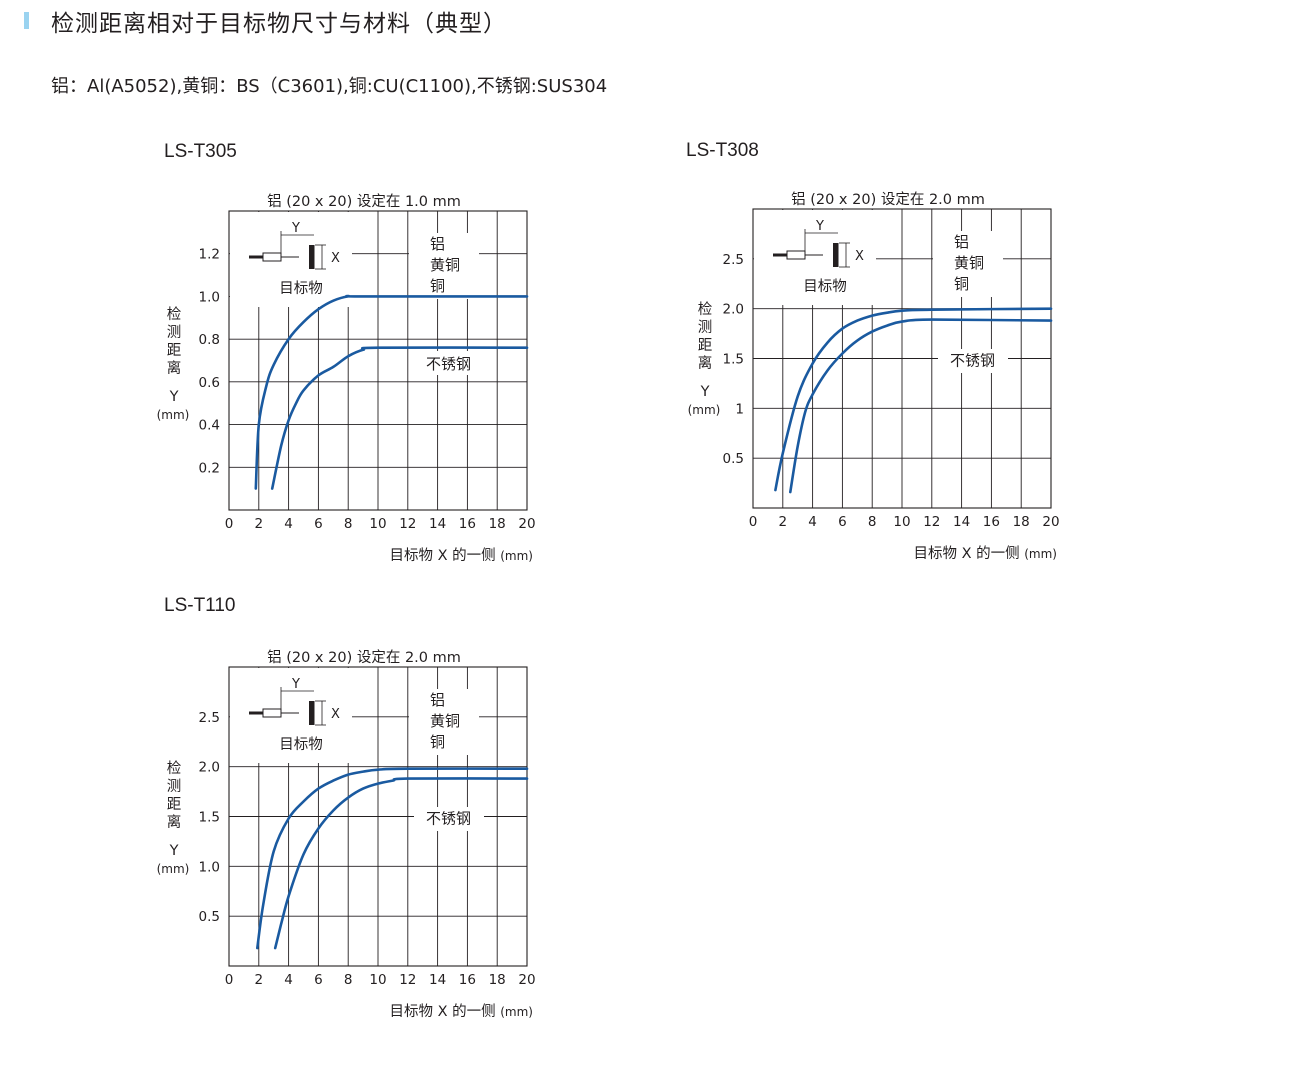 Image resolution: width=1300 pixels, height=1065 pixels. What do you see at coordinates (26, 20) in the screenshot?
I see `title-accent-bar` at bounding box center [26, 20].